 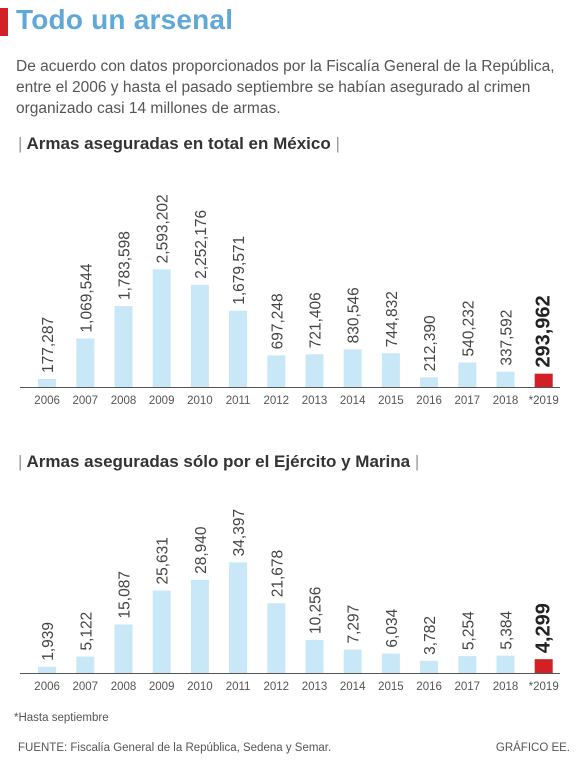 What do you see at coordinates (507, 338) in the screenshot?
I see `value-label: 337,592` at bounding box center [507, 338].